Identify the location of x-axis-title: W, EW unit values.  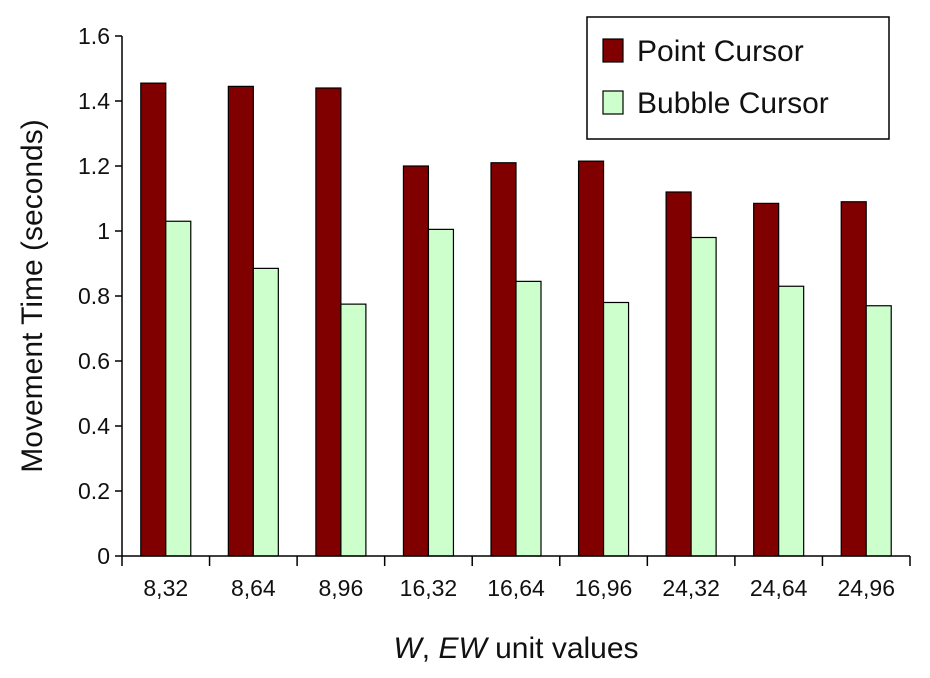
(515, 648).